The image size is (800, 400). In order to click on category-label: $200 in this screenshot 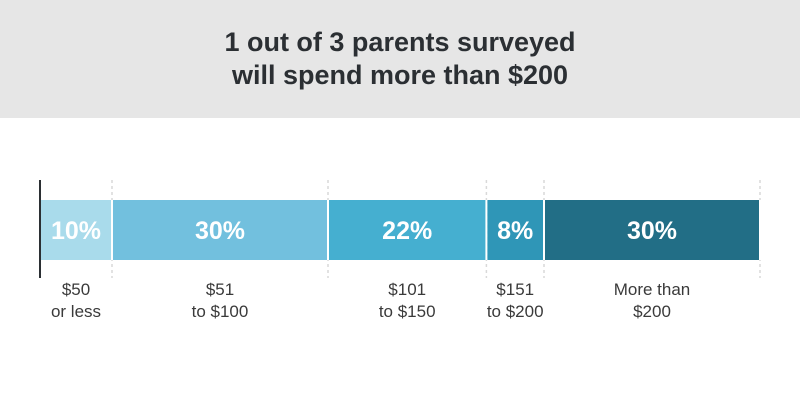, I will do `click(652, 311)`.